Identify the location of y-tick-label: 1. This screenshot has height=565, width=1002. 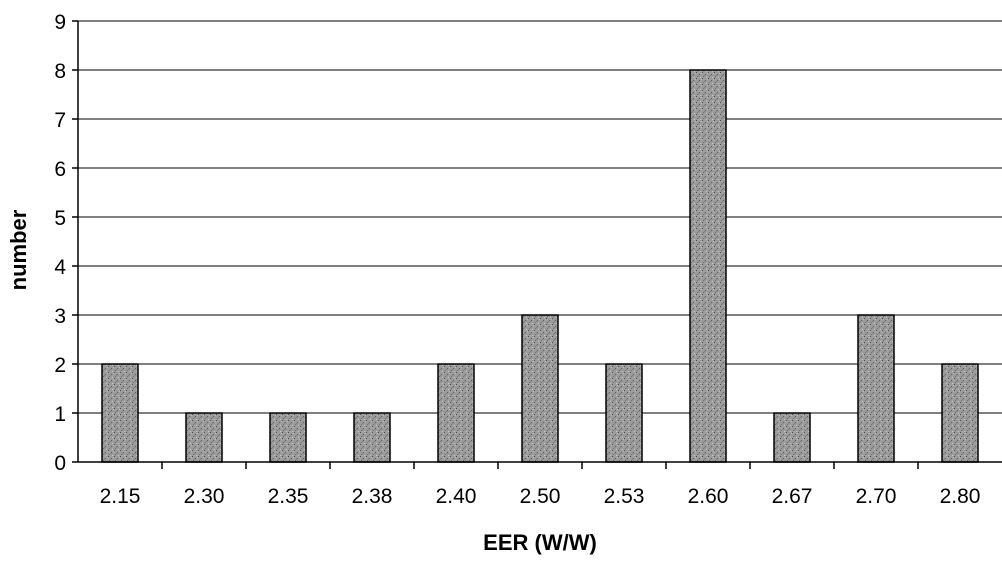
(60, 414).